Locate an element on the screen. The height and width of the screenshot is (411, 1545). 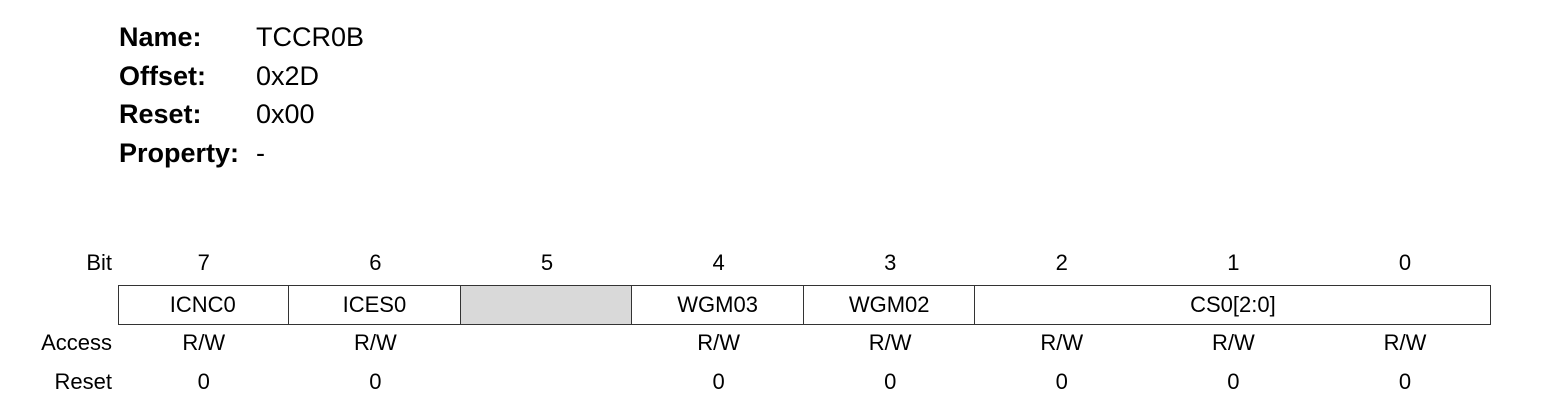
bit-field-wgm03: WGM03 is located at coordinates (718, 305).